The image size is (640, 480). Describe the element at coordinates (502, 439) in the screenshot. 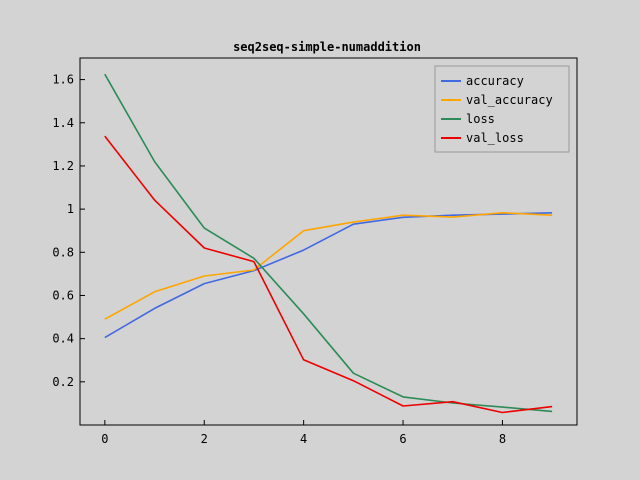

I see `x-tick-label: 8` at that location.